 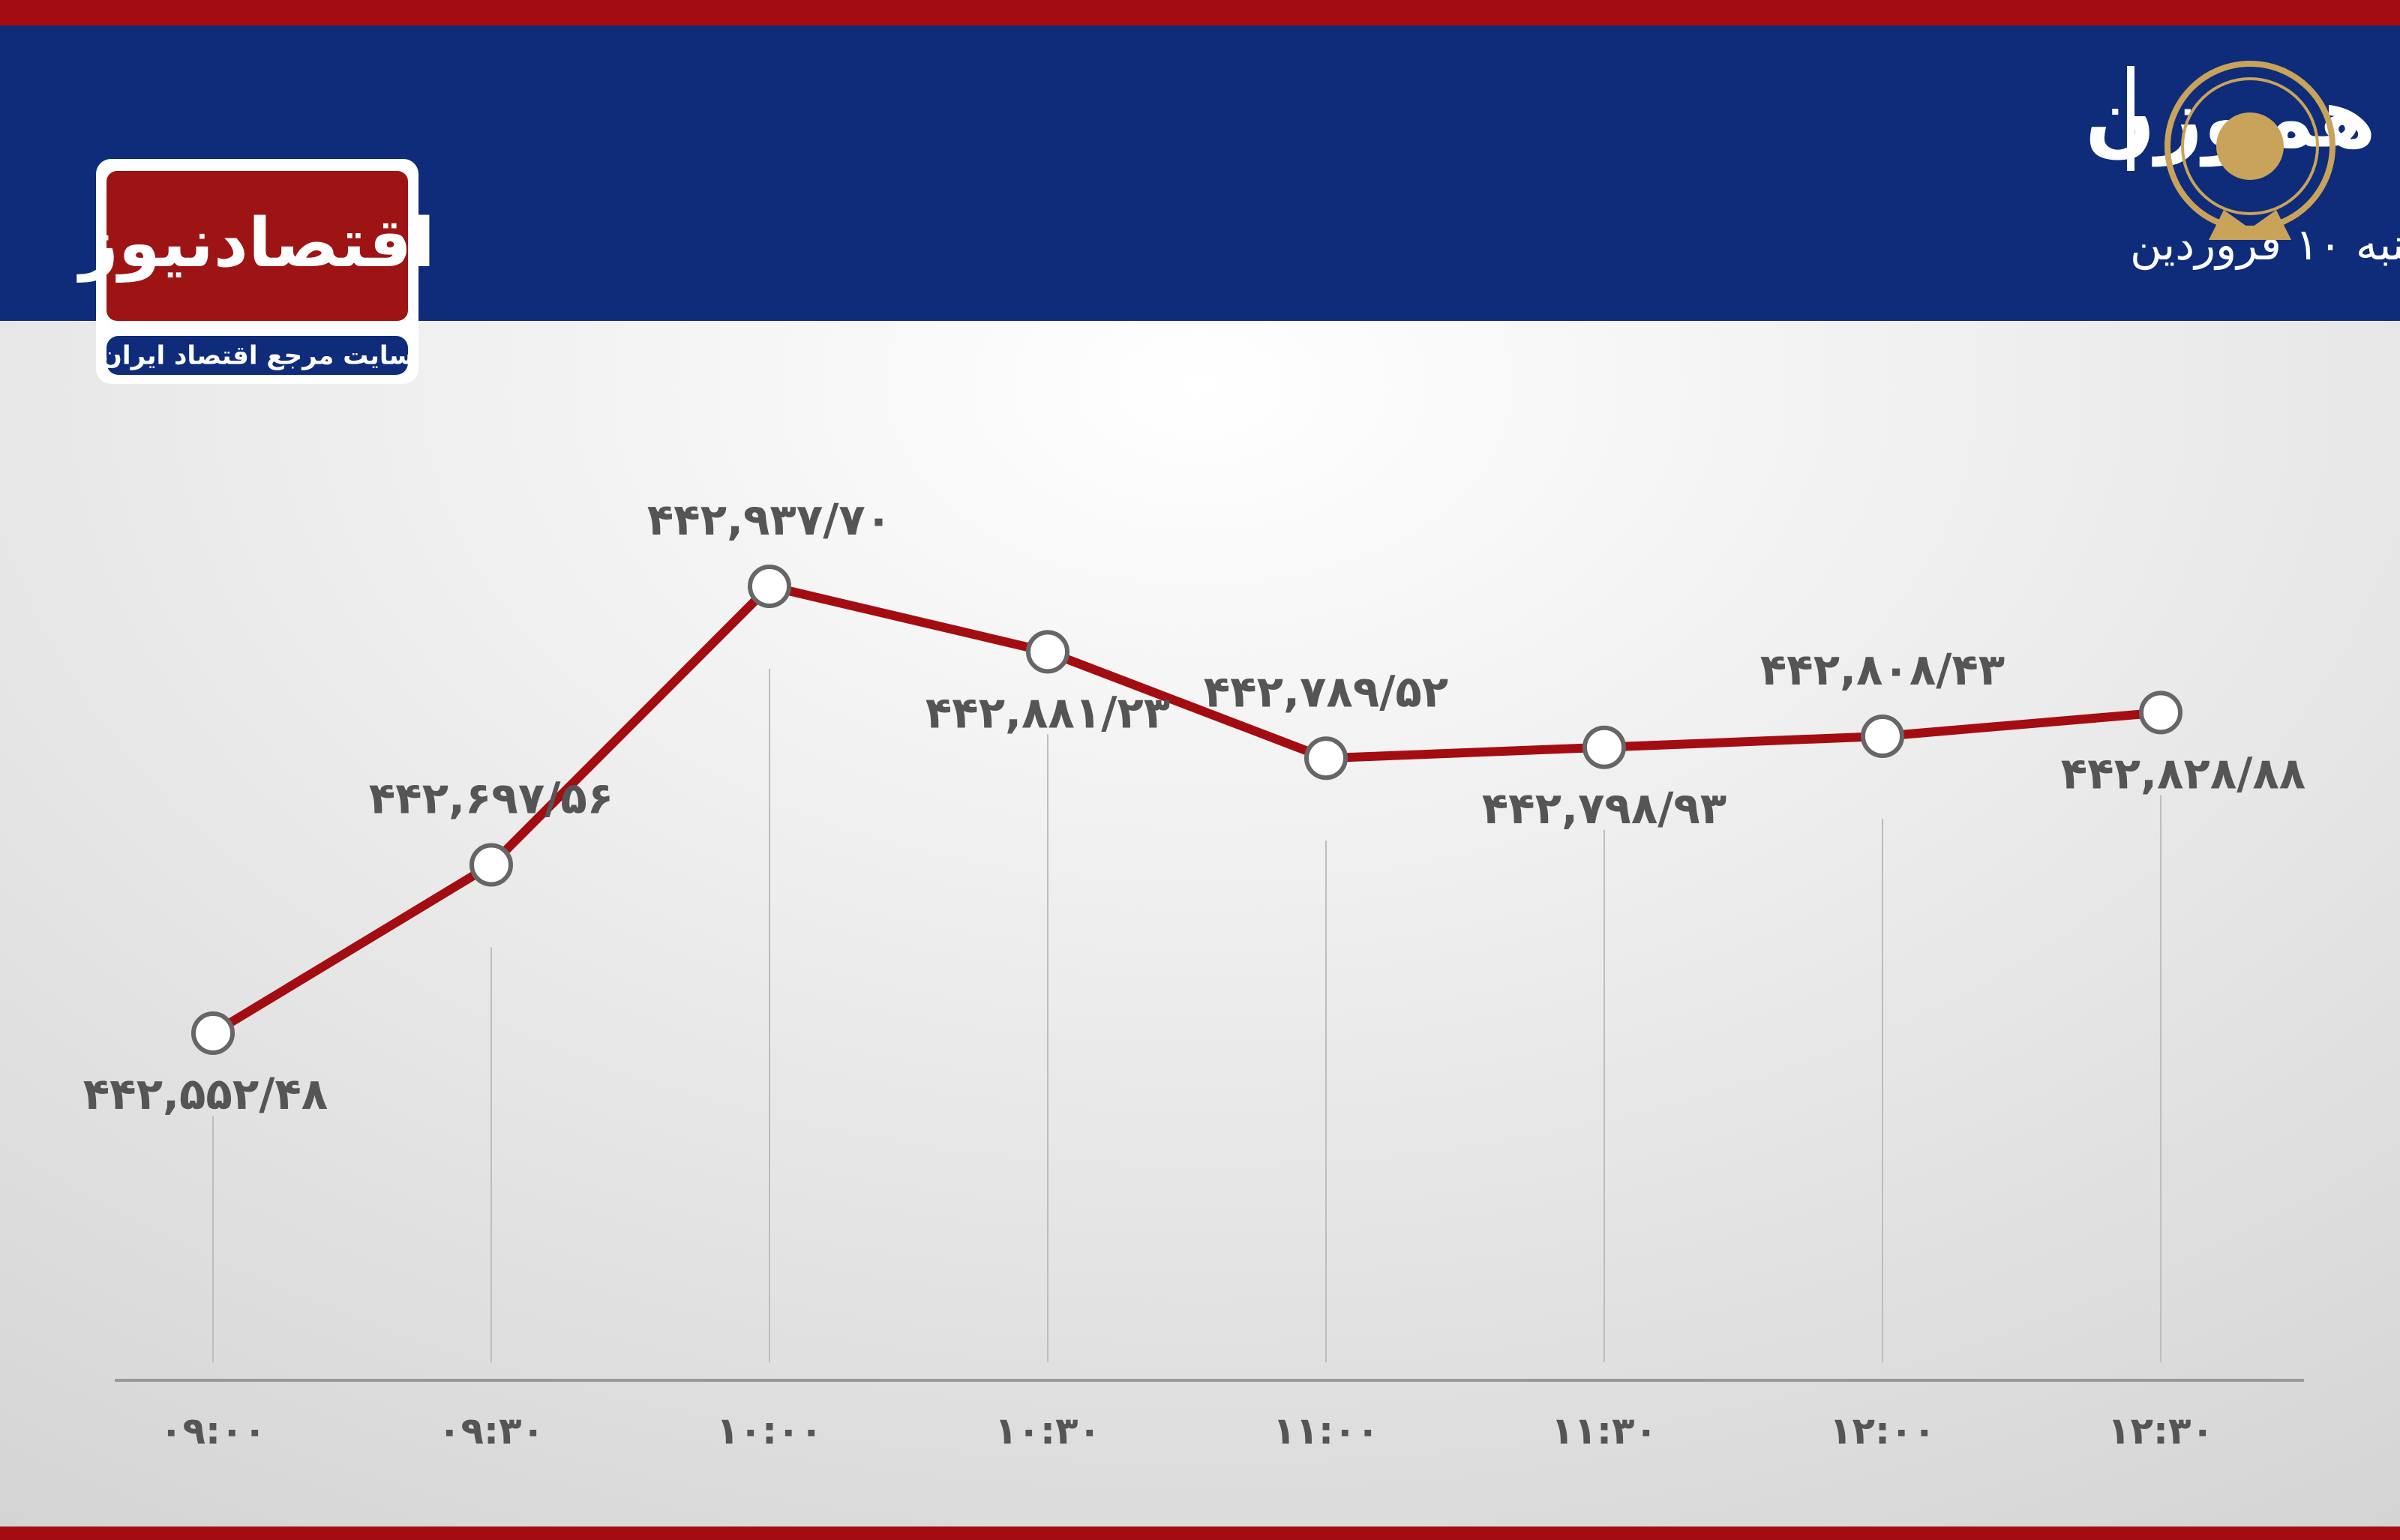 I want to click on logo-tagline: سایت مرجع اقتصاد ایران, so click(x=257, y=356).